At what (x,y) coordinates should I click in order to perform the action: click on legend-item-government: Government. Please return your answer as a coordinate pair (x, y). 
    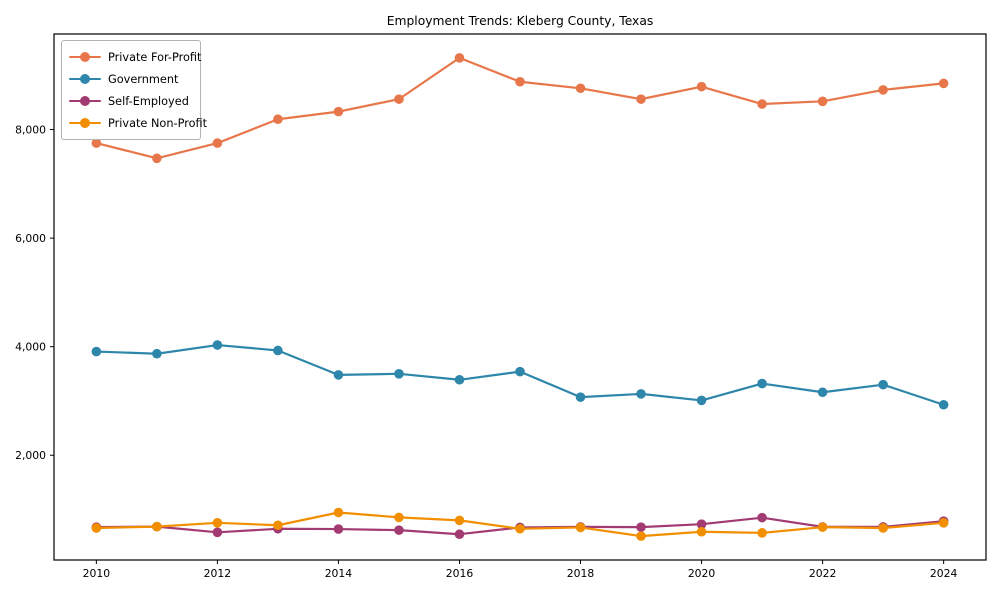
    Looking at the image, I should click on (130, 79).